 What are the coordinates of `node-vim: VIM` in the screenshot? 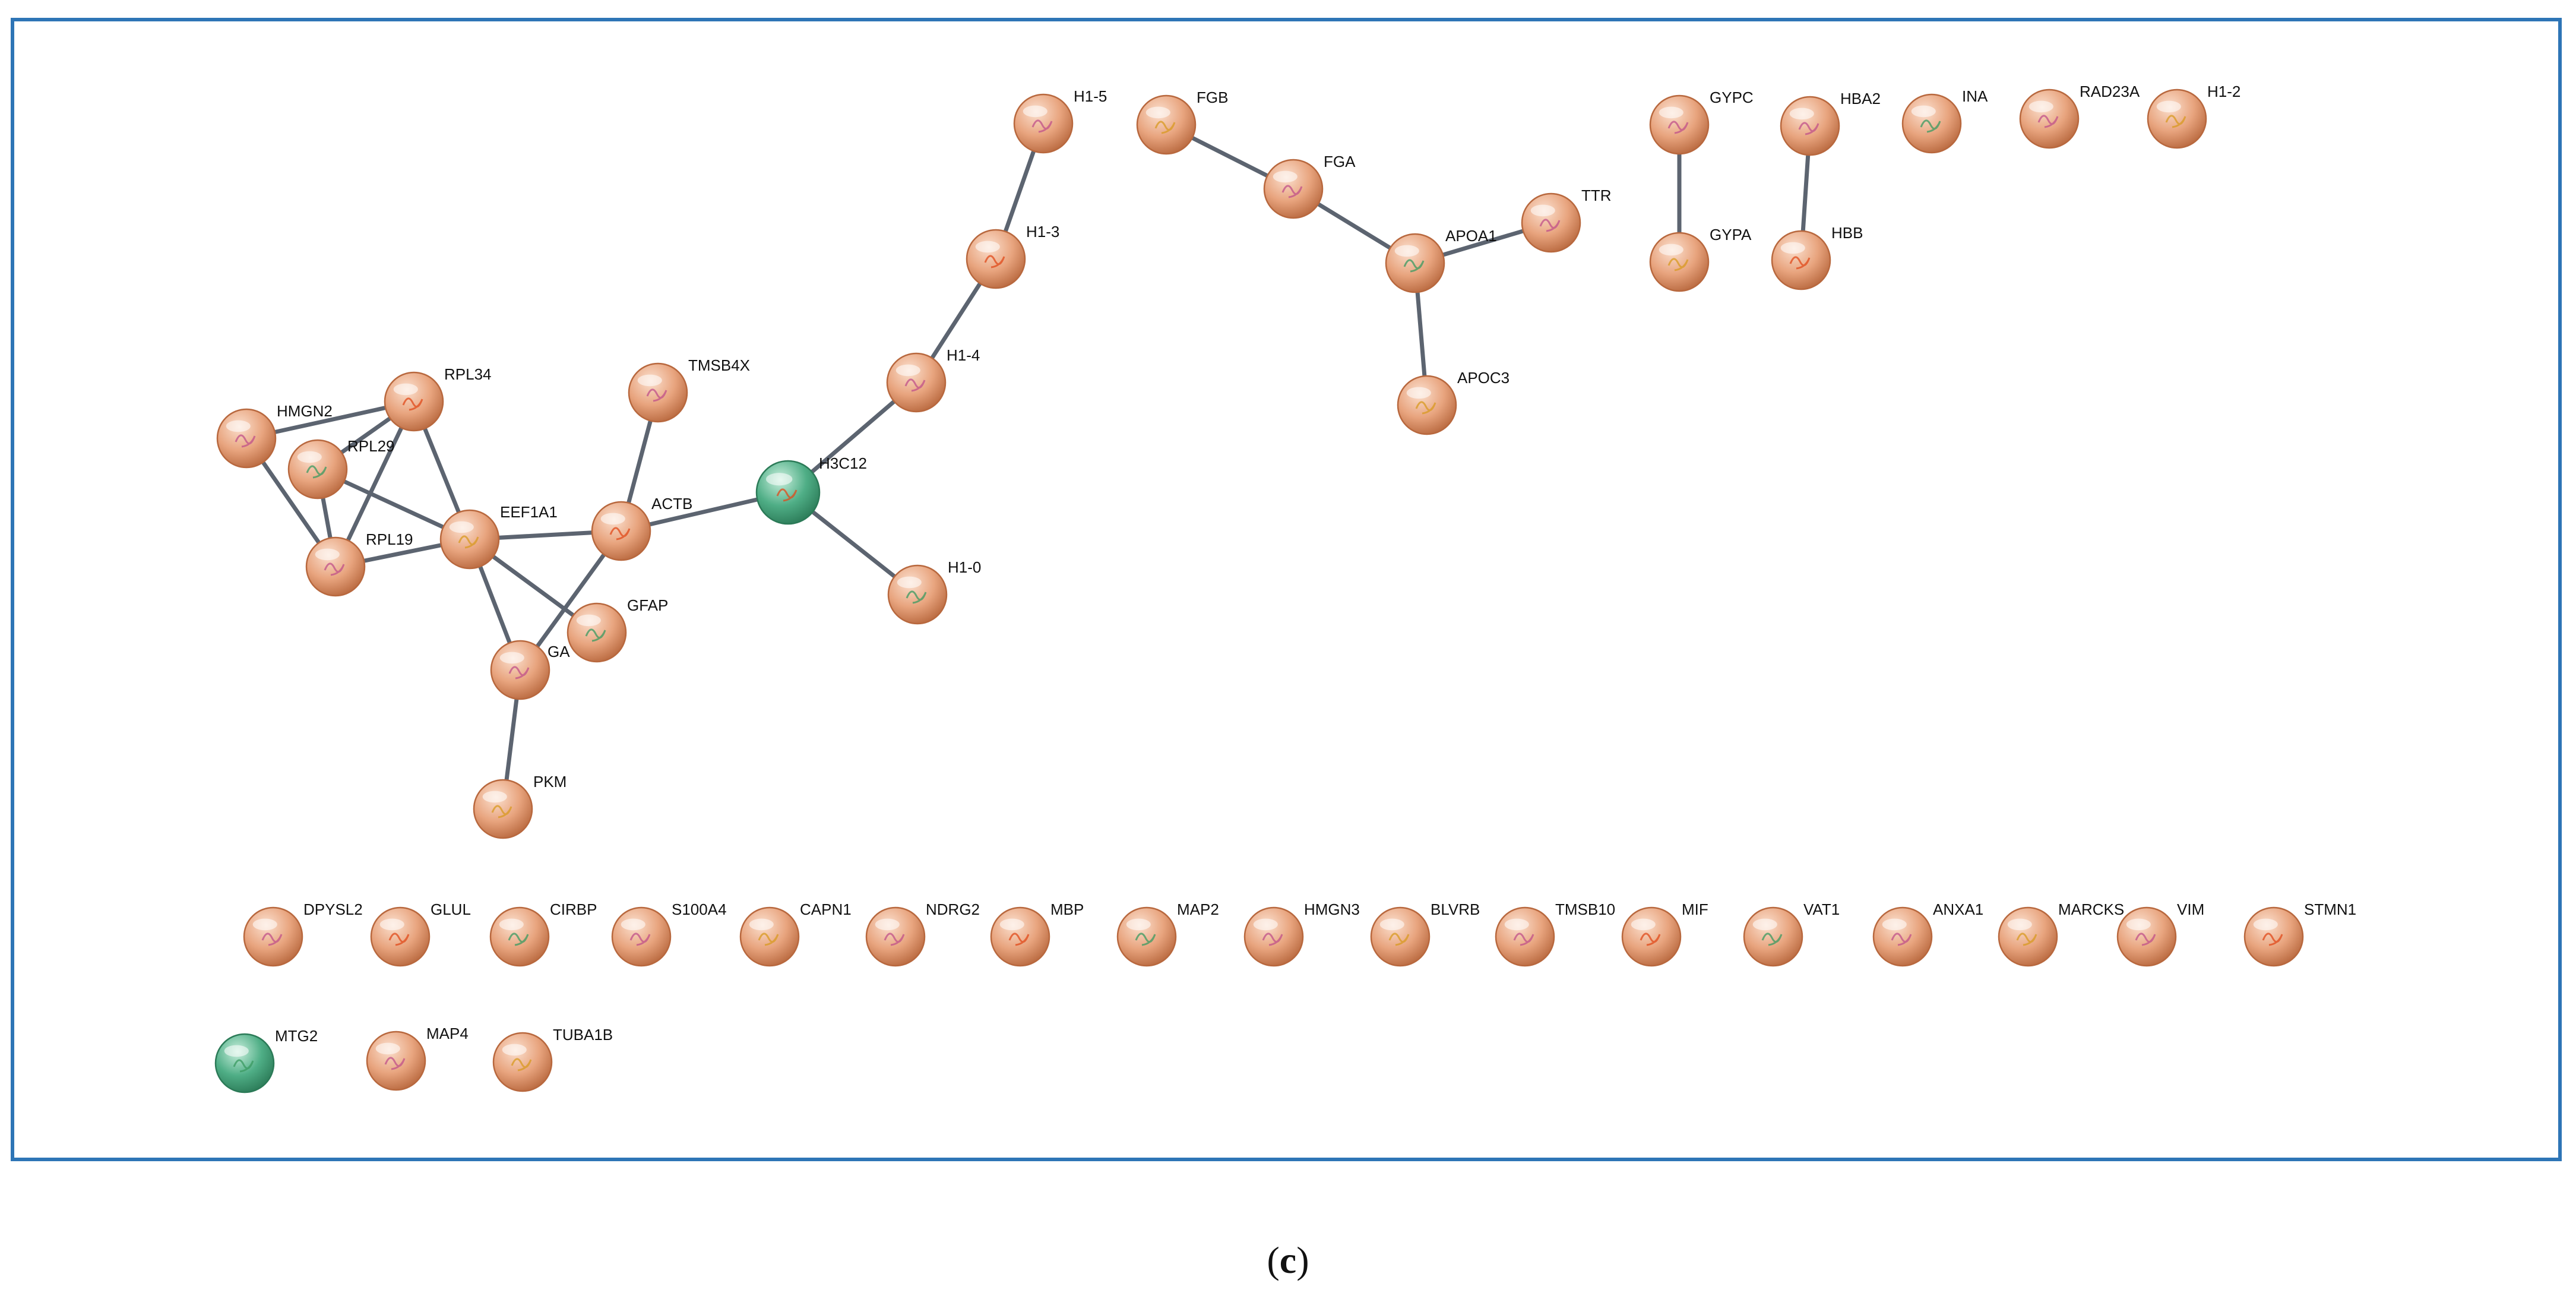 It's located at (2160, 933).